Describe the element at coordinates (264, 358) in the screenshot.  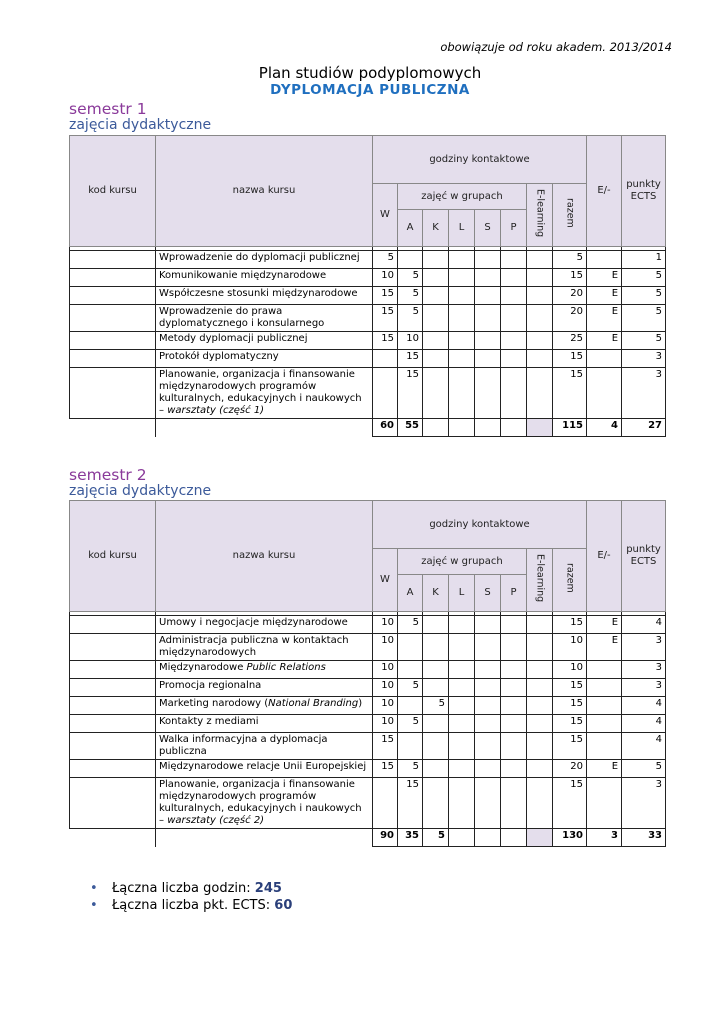
I see `table-cell: Protokół dyplomatyczny` at that location.